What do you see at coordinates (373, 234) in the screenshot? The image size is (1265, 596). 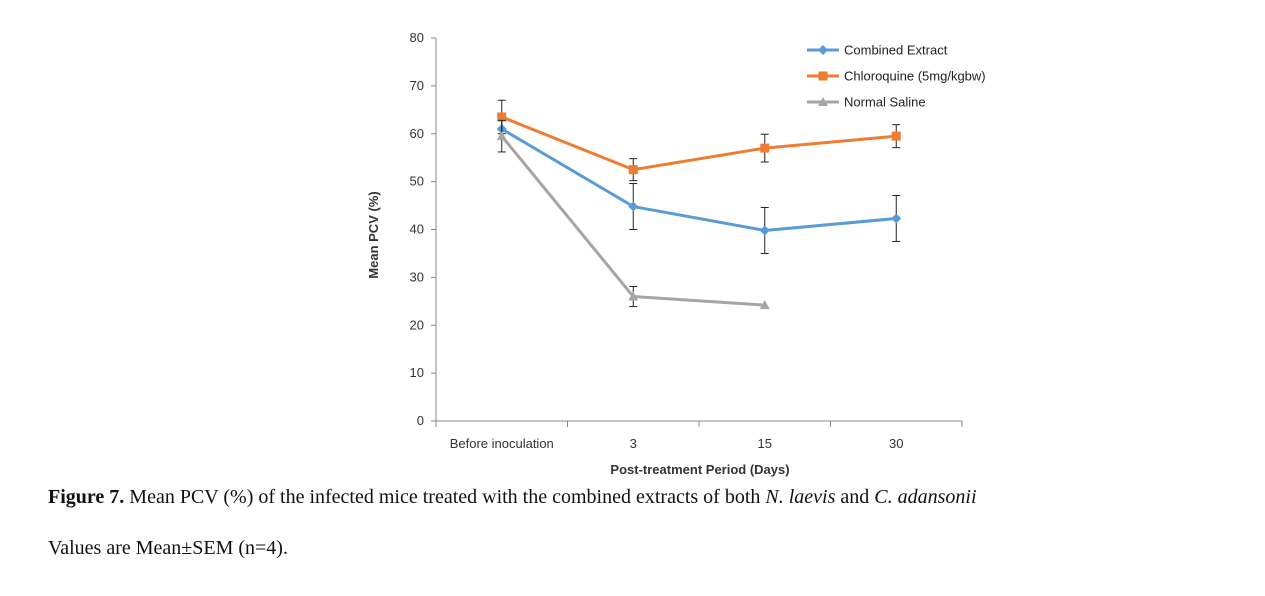 I see `y-axis-title: Mean PCV (%)` at bounding box center [373, 234].